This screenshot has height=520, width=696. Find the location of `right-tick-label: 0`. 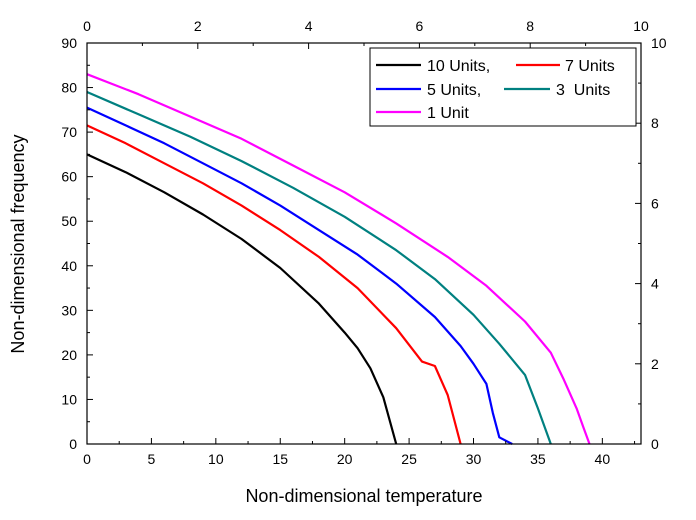

right-tick-label: 0 is located at coordinates (655, 444).